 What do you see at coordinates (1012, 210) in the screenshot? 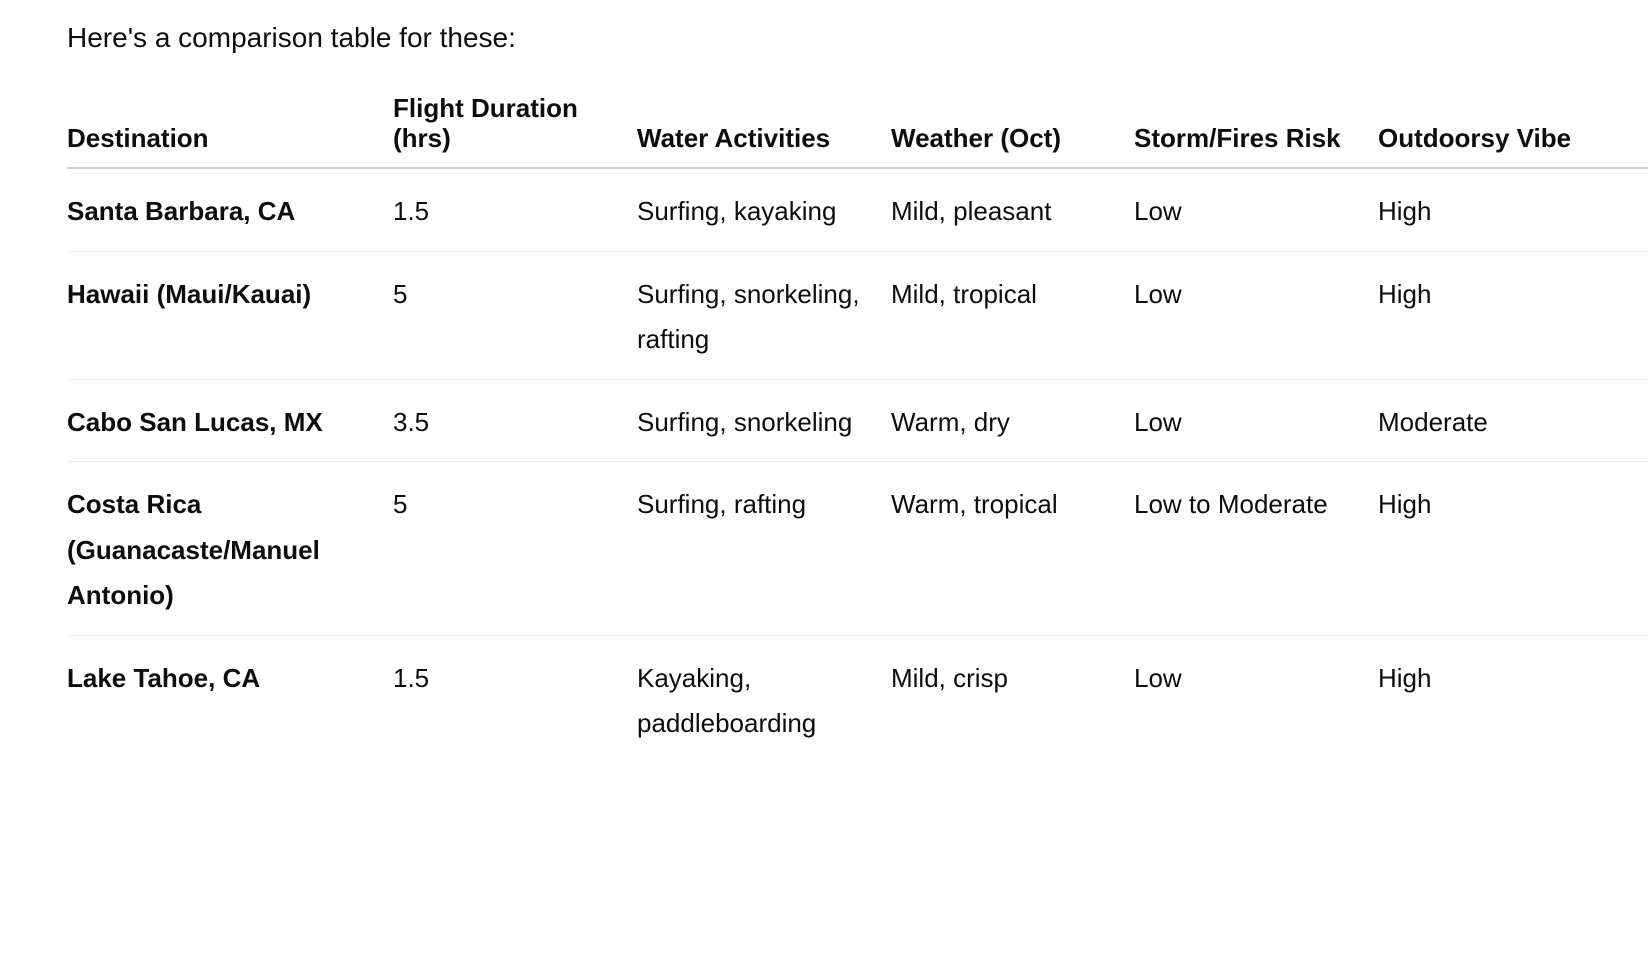
I see `cell-weather: Mild, pleasant` at bounding box center [1012, 210].